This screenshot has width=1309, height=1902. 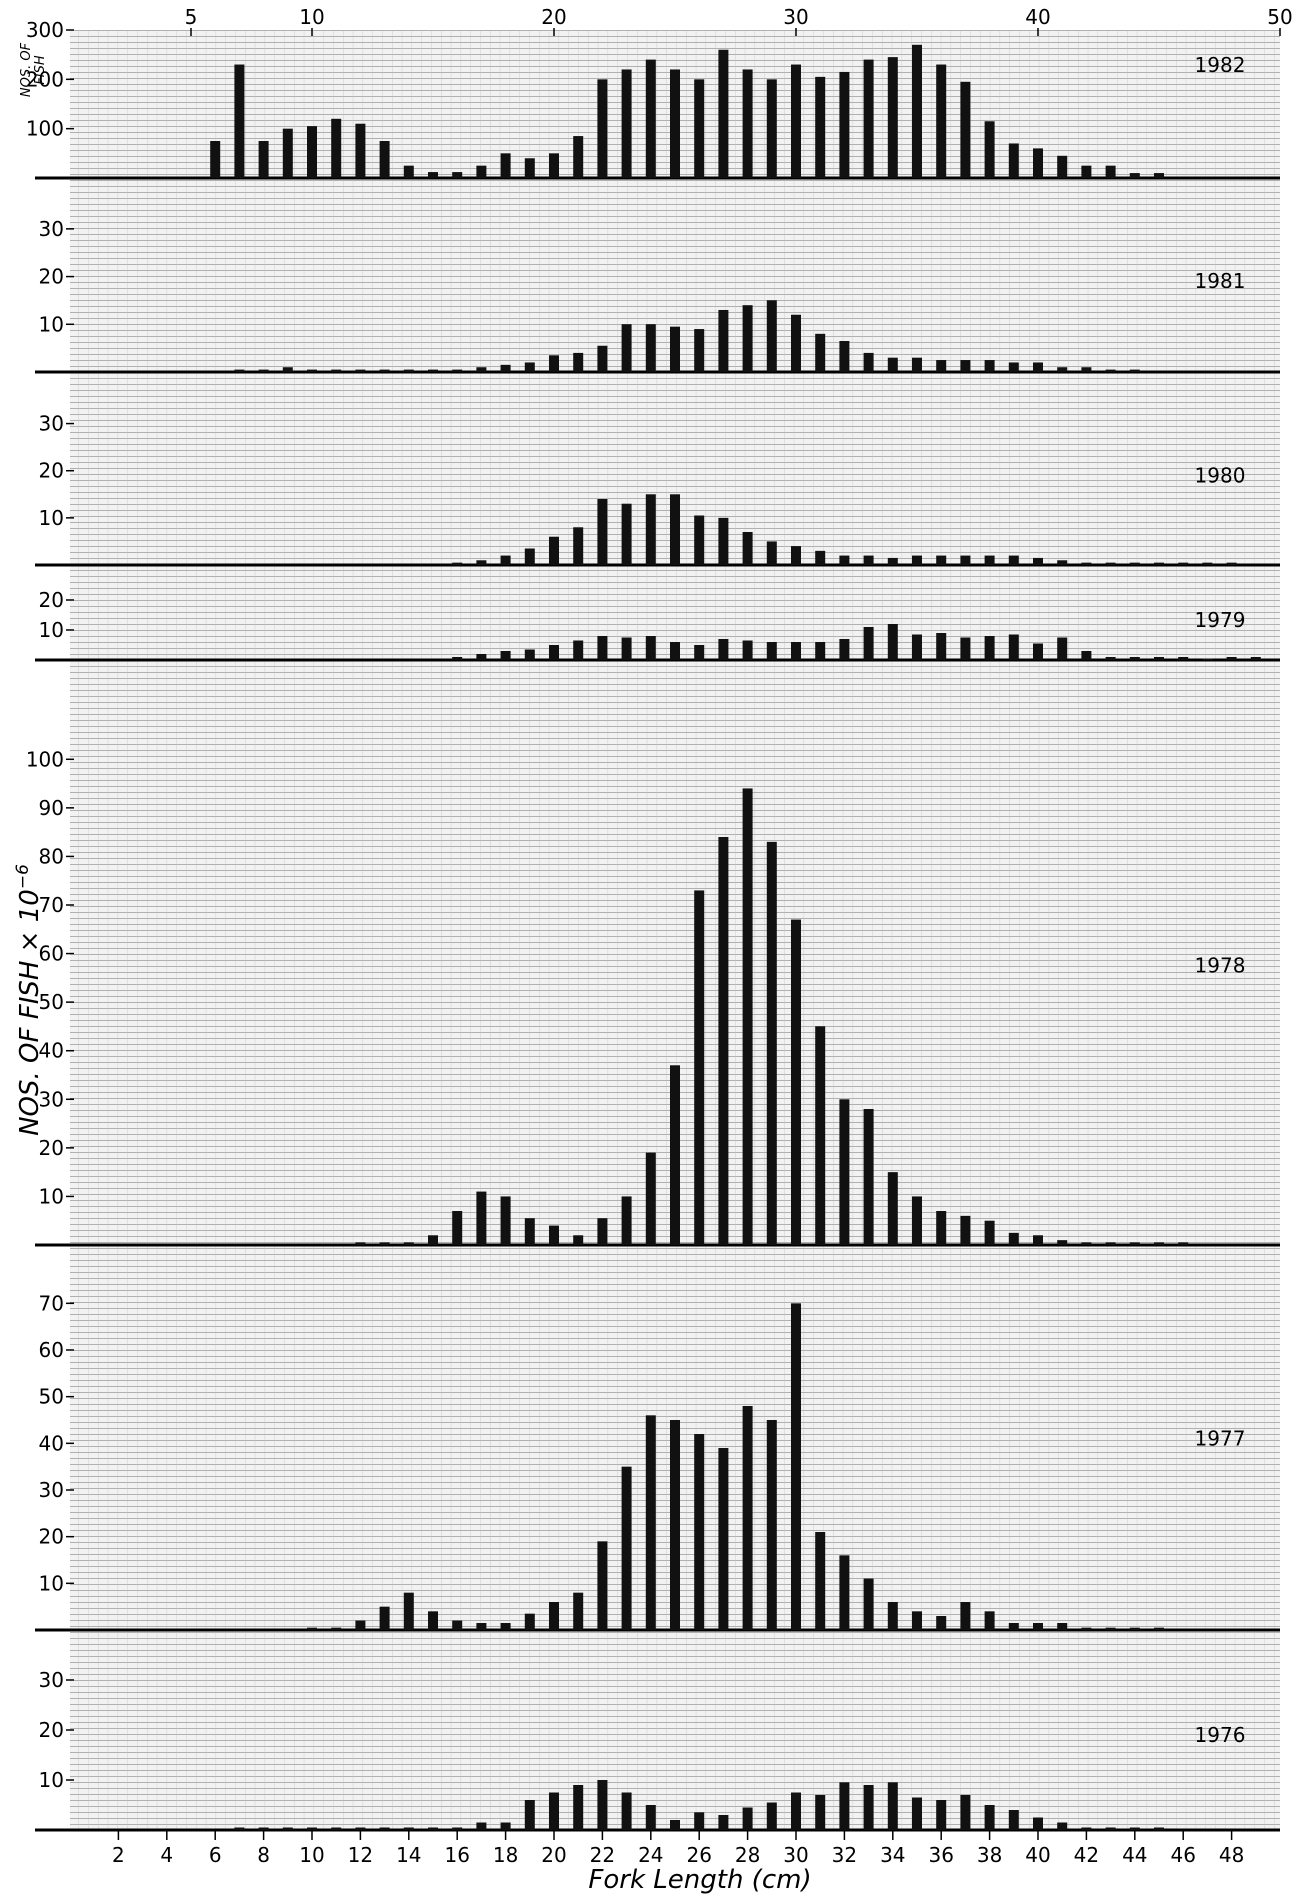 I want to click on bottom-x-tick-label: 30, so click(x=795, y=1855).